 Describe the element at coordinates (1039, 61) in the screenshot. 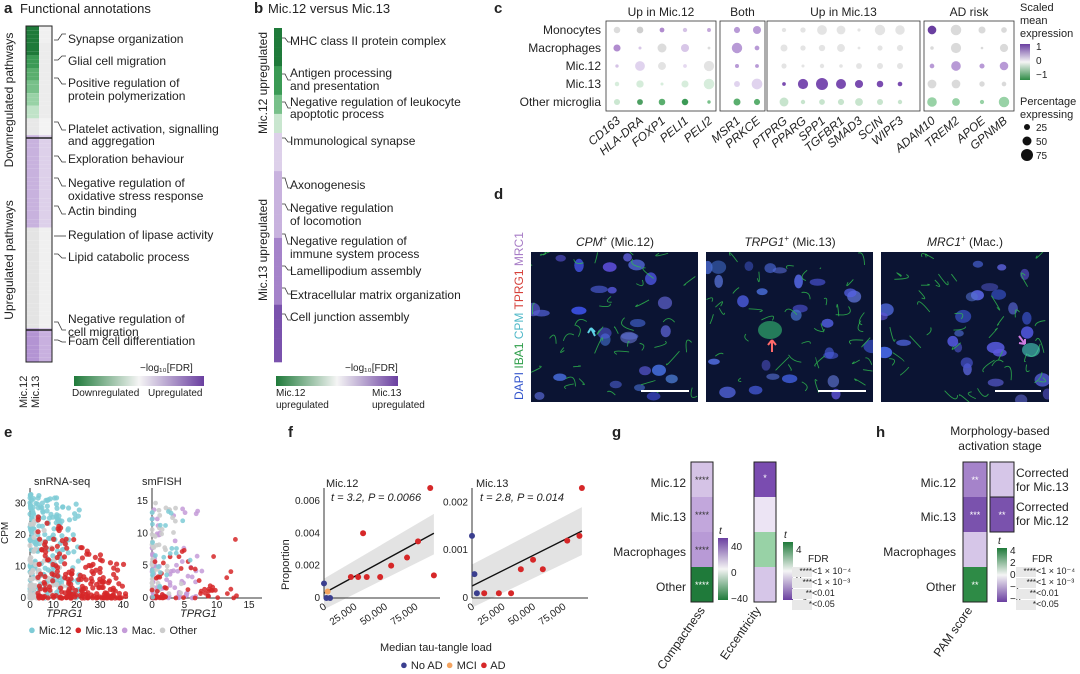

I see `c-legend-tick-0: 0` at that location.